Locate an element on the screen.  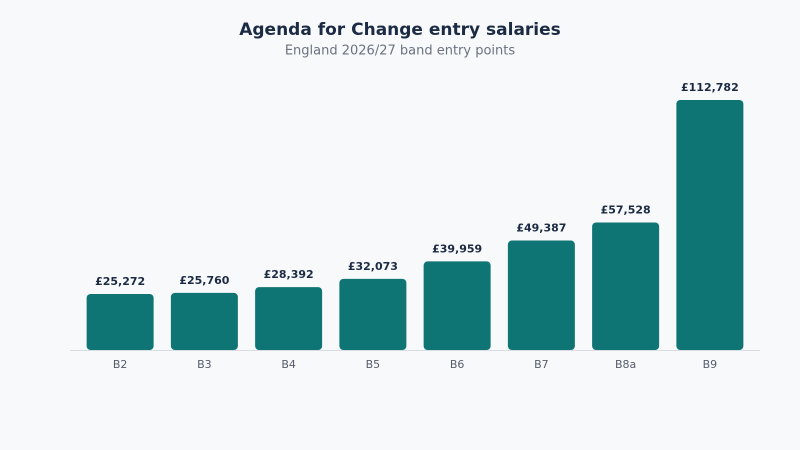
x-tick-label: B9 is located at coordinates (710, 364).